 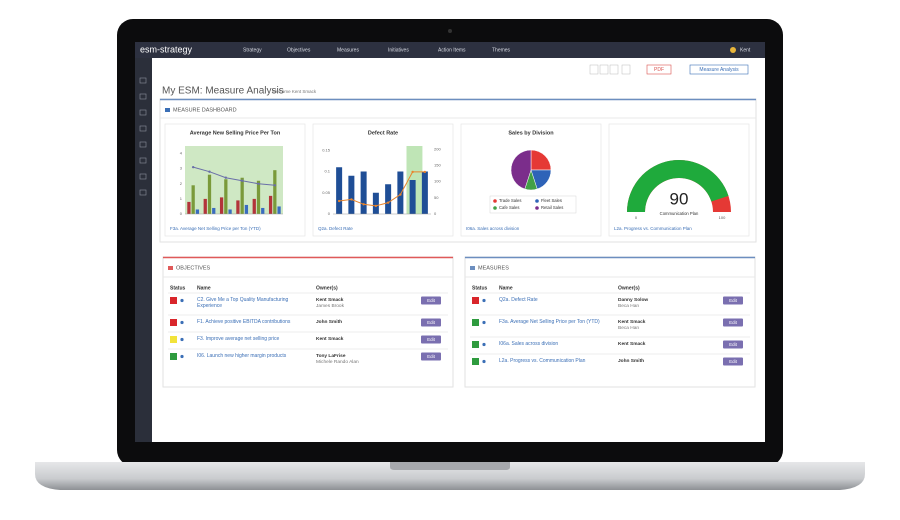 I want to click on y2-tick-label: 100, so click(x=437, y=181).